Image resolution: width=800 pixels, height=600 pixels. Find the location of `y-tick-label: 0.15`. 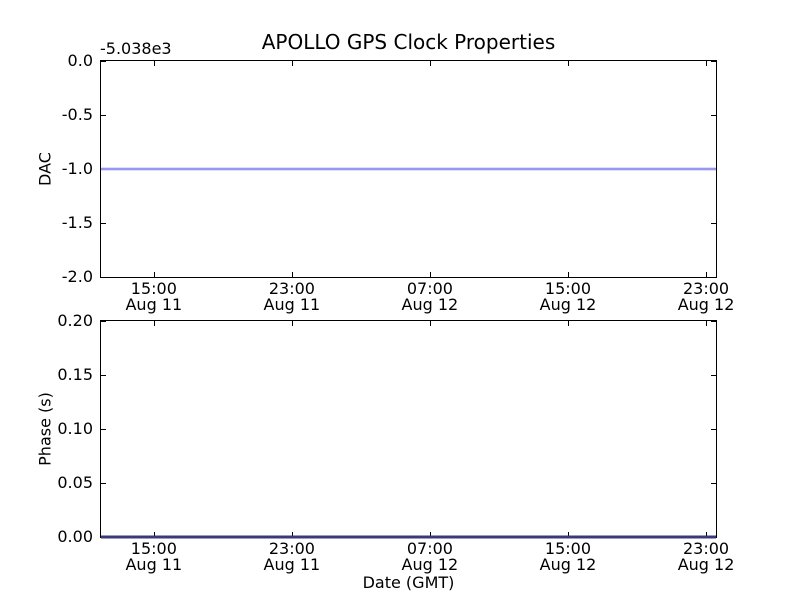

y-tick-label: 0.15 is located at coordinates (75, 374).